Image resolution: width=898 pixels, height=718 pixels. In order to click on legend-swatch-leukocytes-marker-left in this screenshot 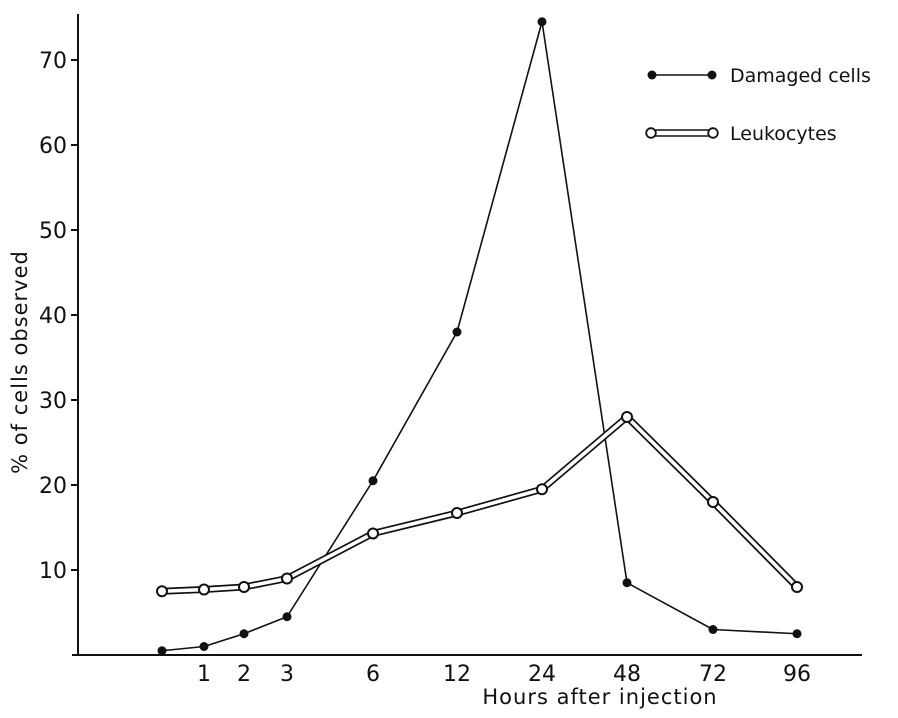, I will do `click(651, 133)`.